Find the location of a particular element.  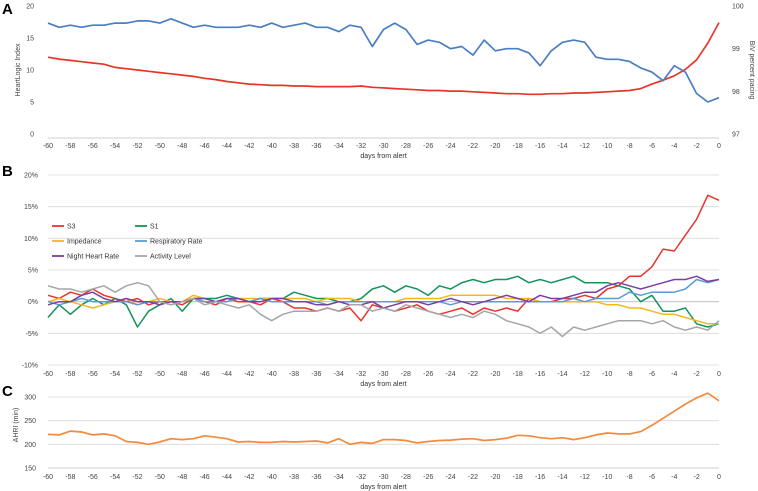

y-tick-label-left: 10 is located at coordinates (30, 71).